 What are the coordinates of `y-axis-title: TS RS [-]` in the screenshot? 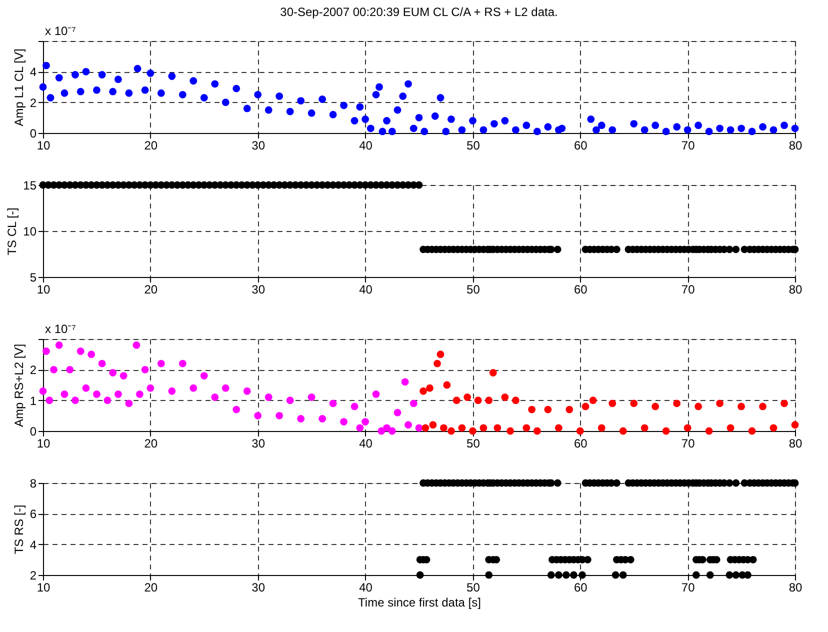 It's located at (19, 529).